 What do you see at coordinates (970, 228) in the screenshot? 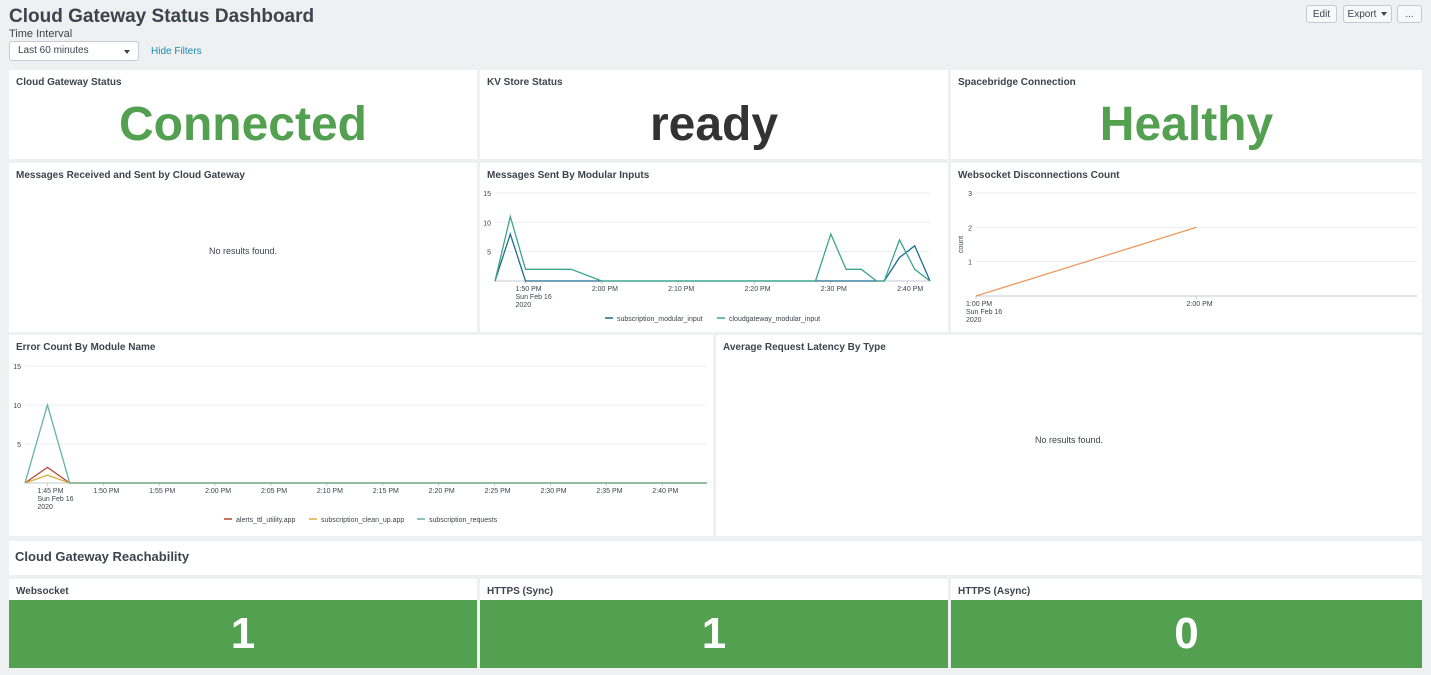
I see `y-tick-label: 2` at bounding box center [970, 228].